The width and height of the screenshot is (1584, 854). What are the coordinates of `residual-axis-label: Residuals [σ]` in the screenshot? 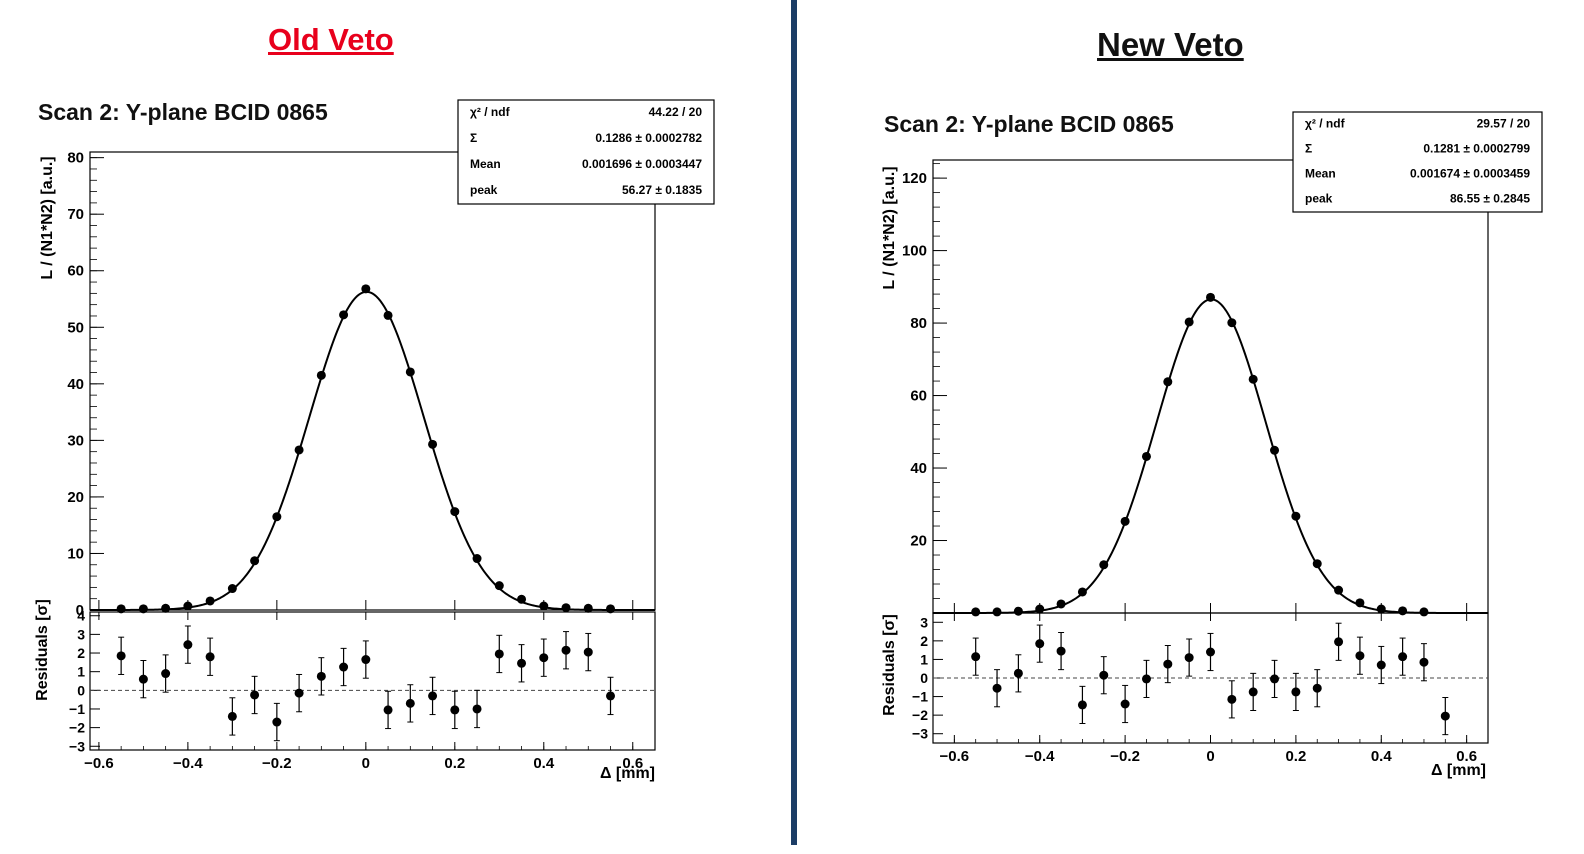 It's located at (889, 665).